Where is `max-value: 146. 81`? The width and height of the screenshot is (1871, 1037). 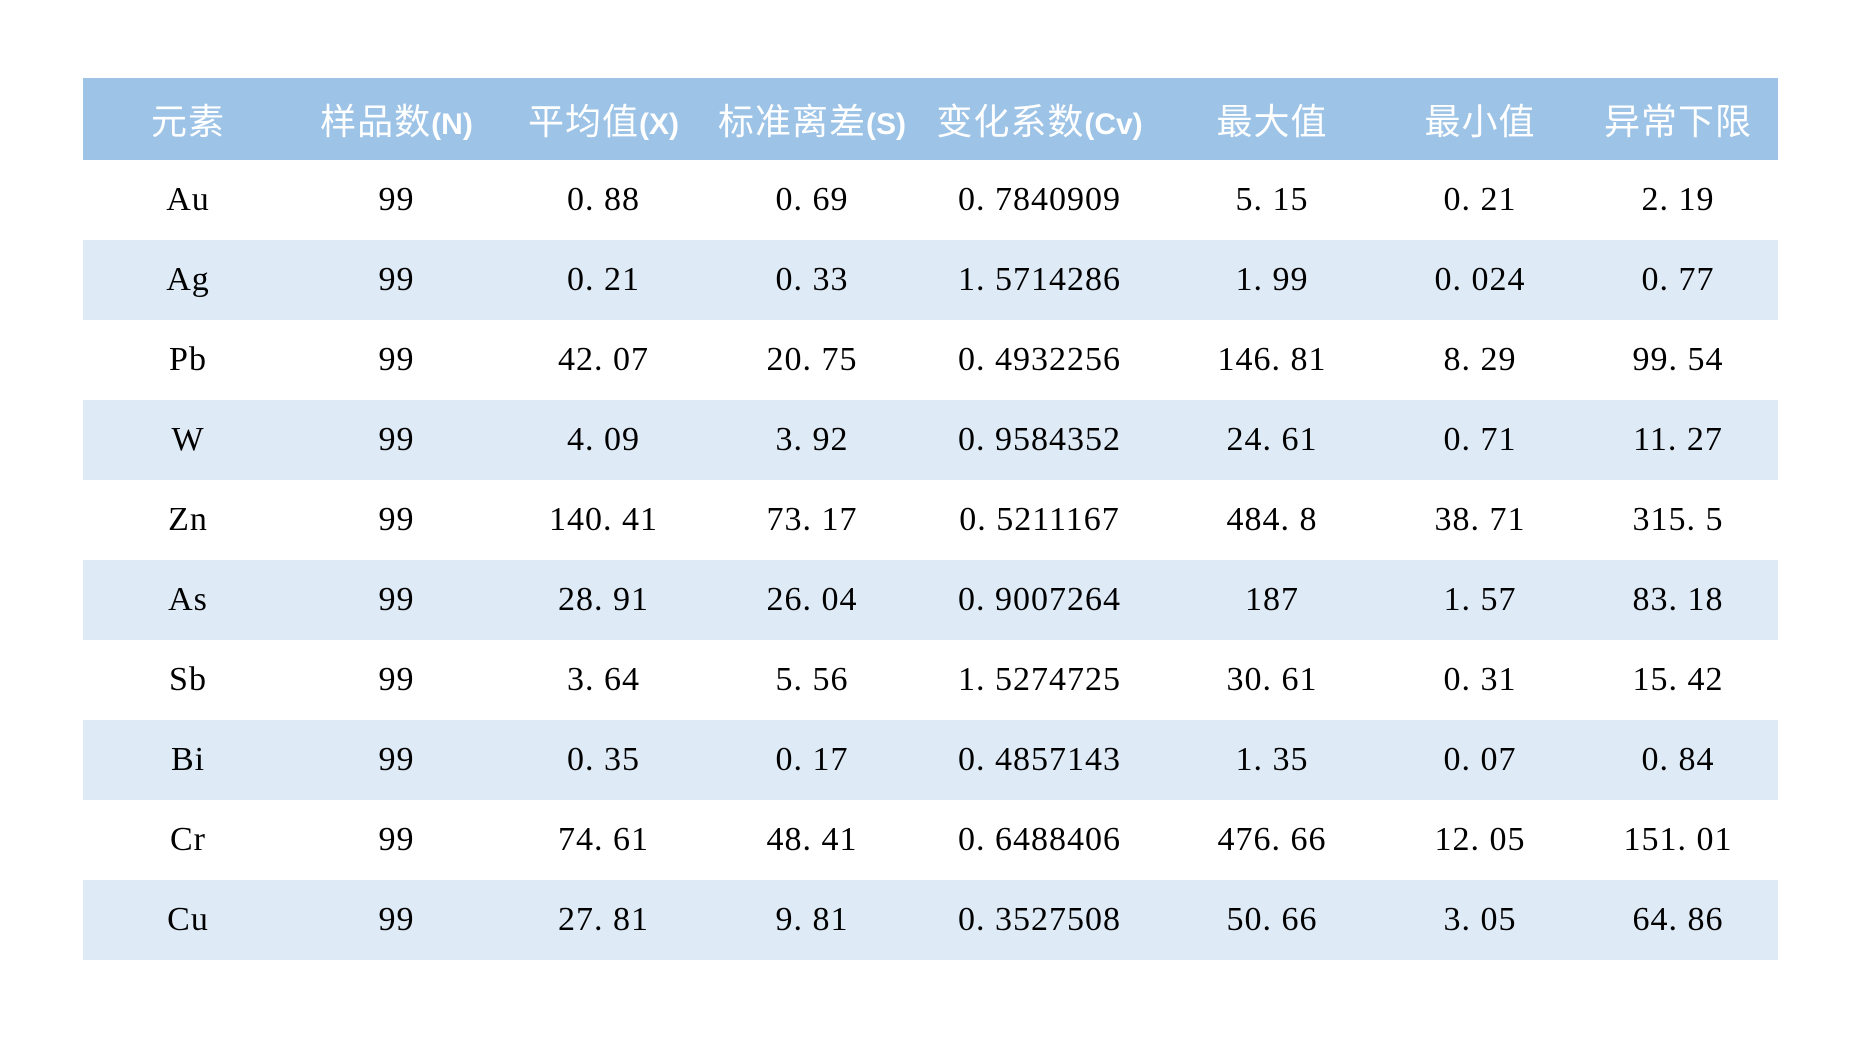 max-value: 146. 81 is located at coordinates (1272, 359).